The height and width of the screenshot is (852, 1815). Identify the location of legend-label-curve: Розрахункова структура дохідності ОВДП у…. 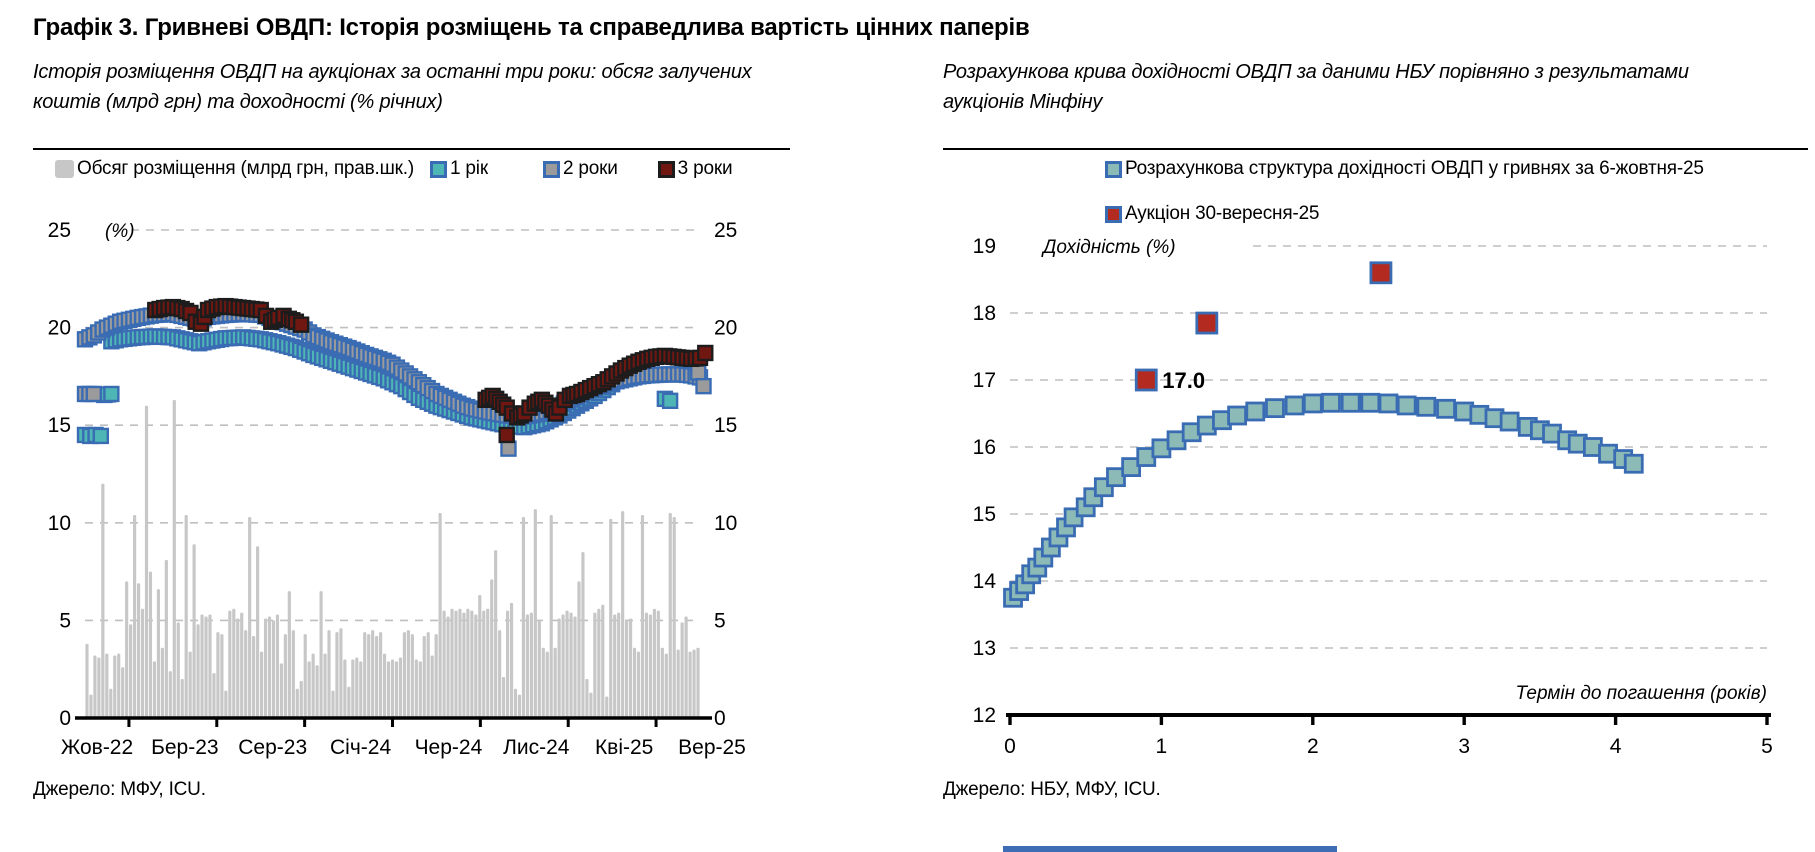
(1414, 168).